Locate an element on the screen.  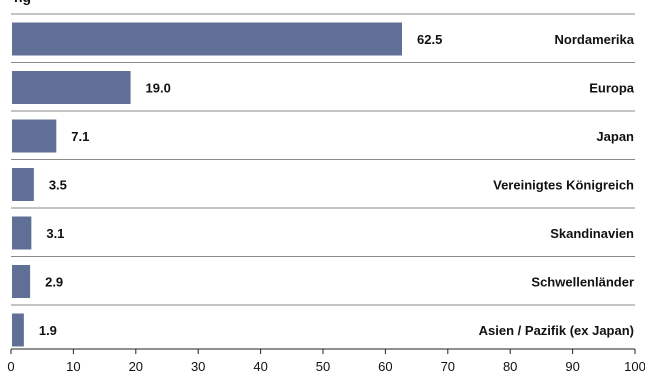
x-tick-label: 30 is located at coordinates (198, 366).